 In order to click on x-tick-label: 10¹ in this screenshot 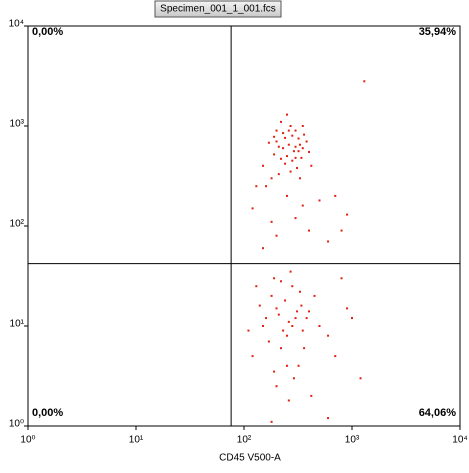, I will do `click(136, 440)`.